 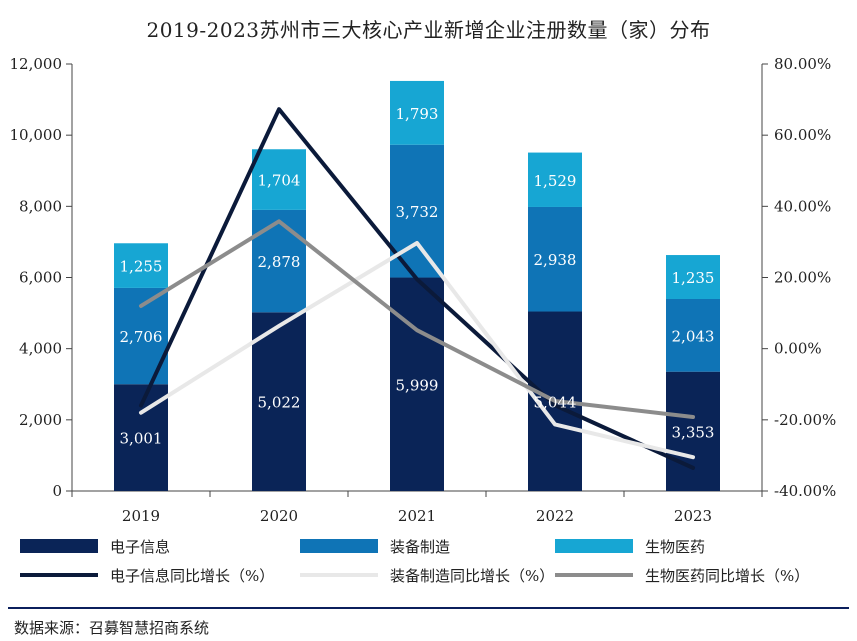 I want to click on bar-label-equipment: 2,043, so click(x=693, y=336).